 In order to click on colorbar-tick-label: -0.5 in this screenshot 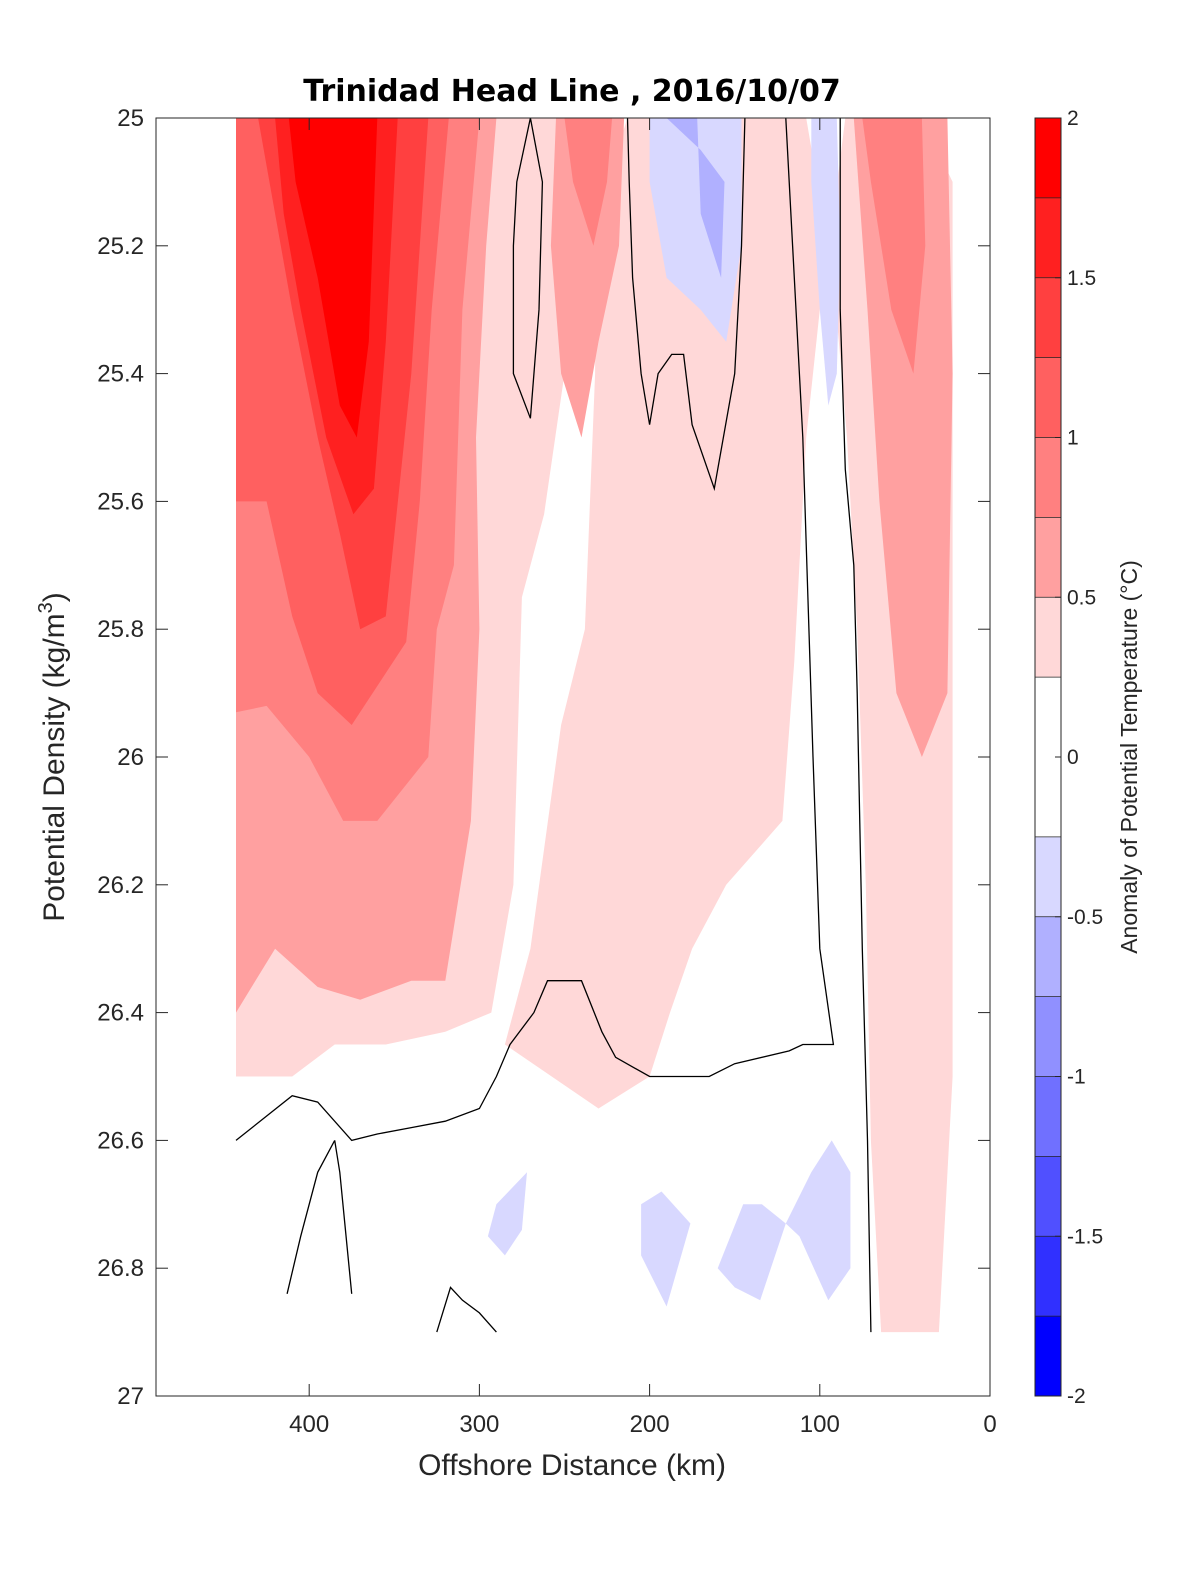, I will do `click(1085, 917)`.